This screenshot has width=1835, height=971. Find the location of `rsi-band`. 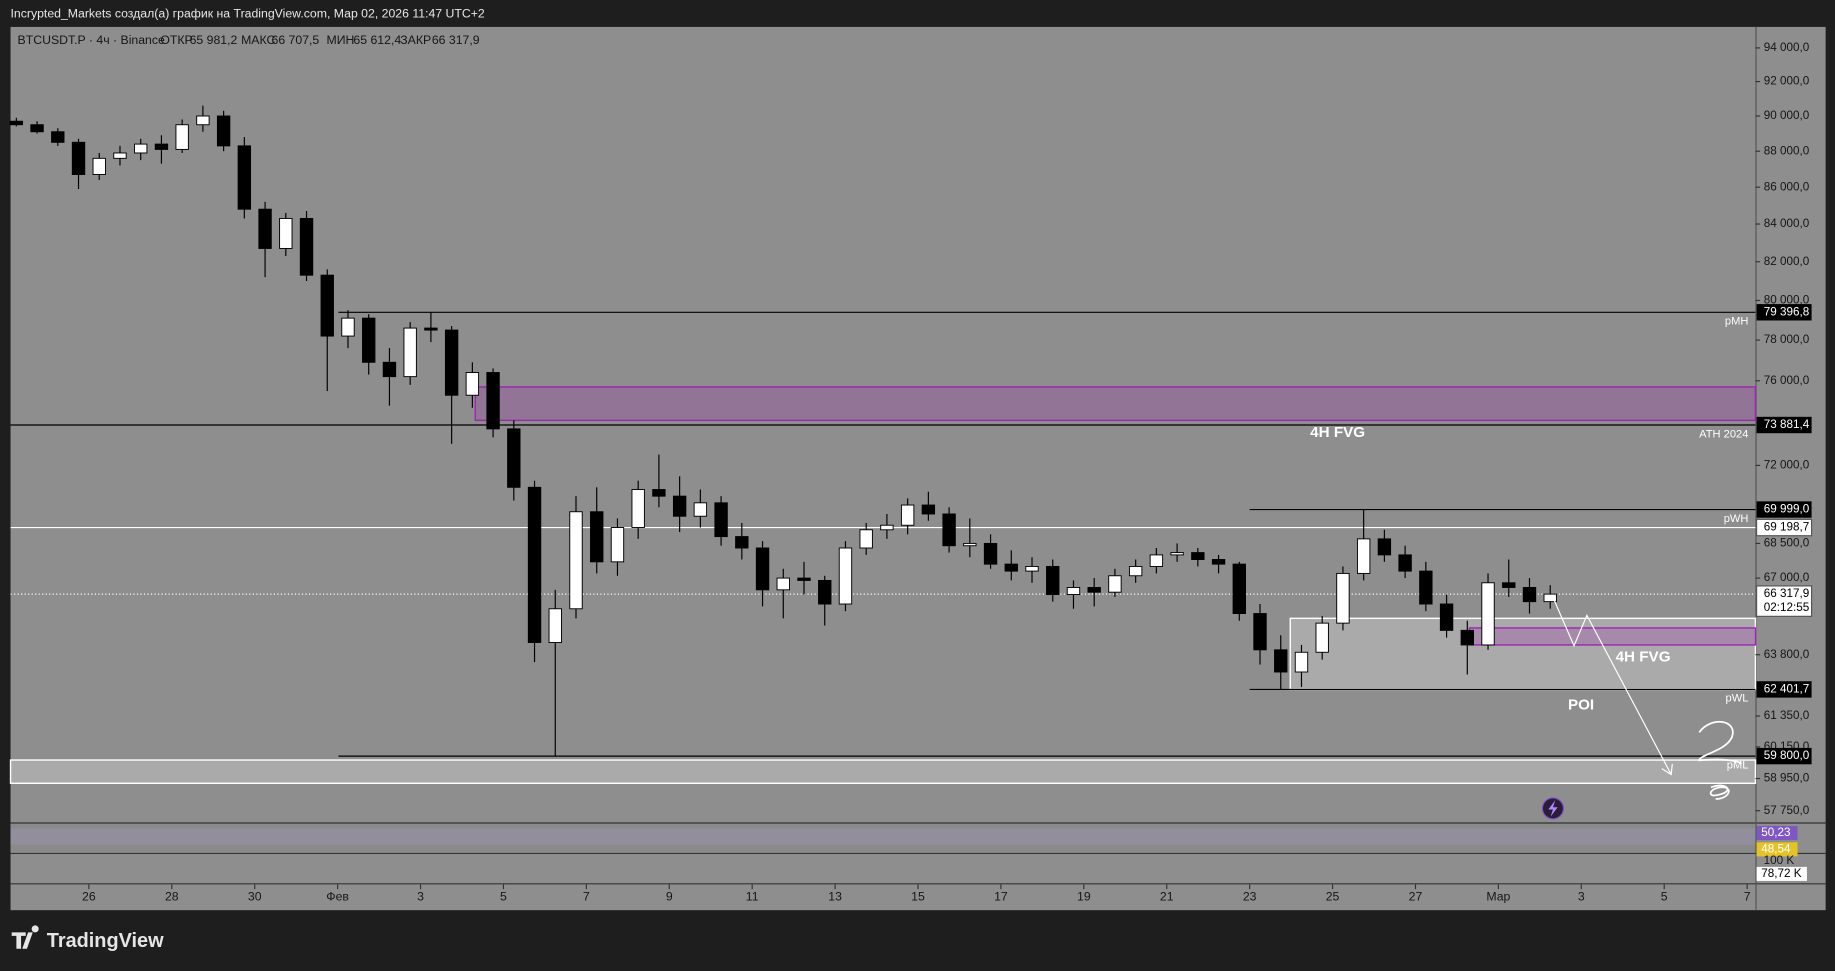

rsi-band is located at coordinates (883, 836).